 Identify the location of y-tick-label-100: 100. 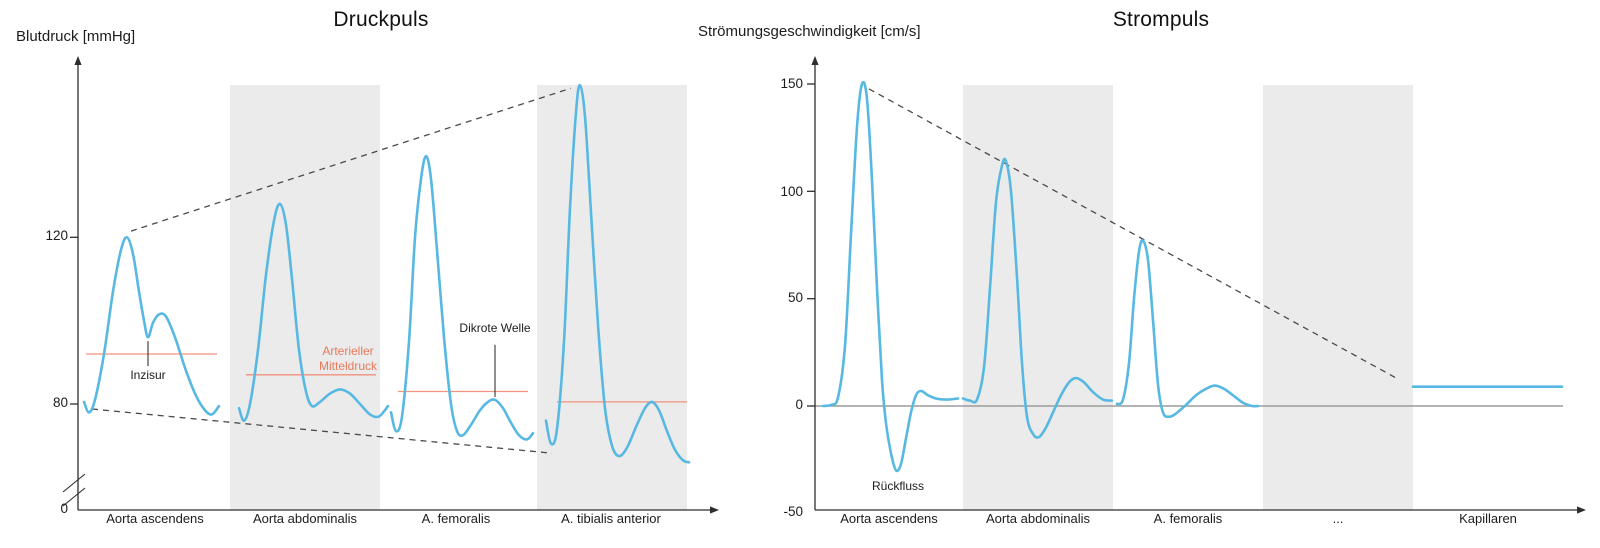
(791, 191).